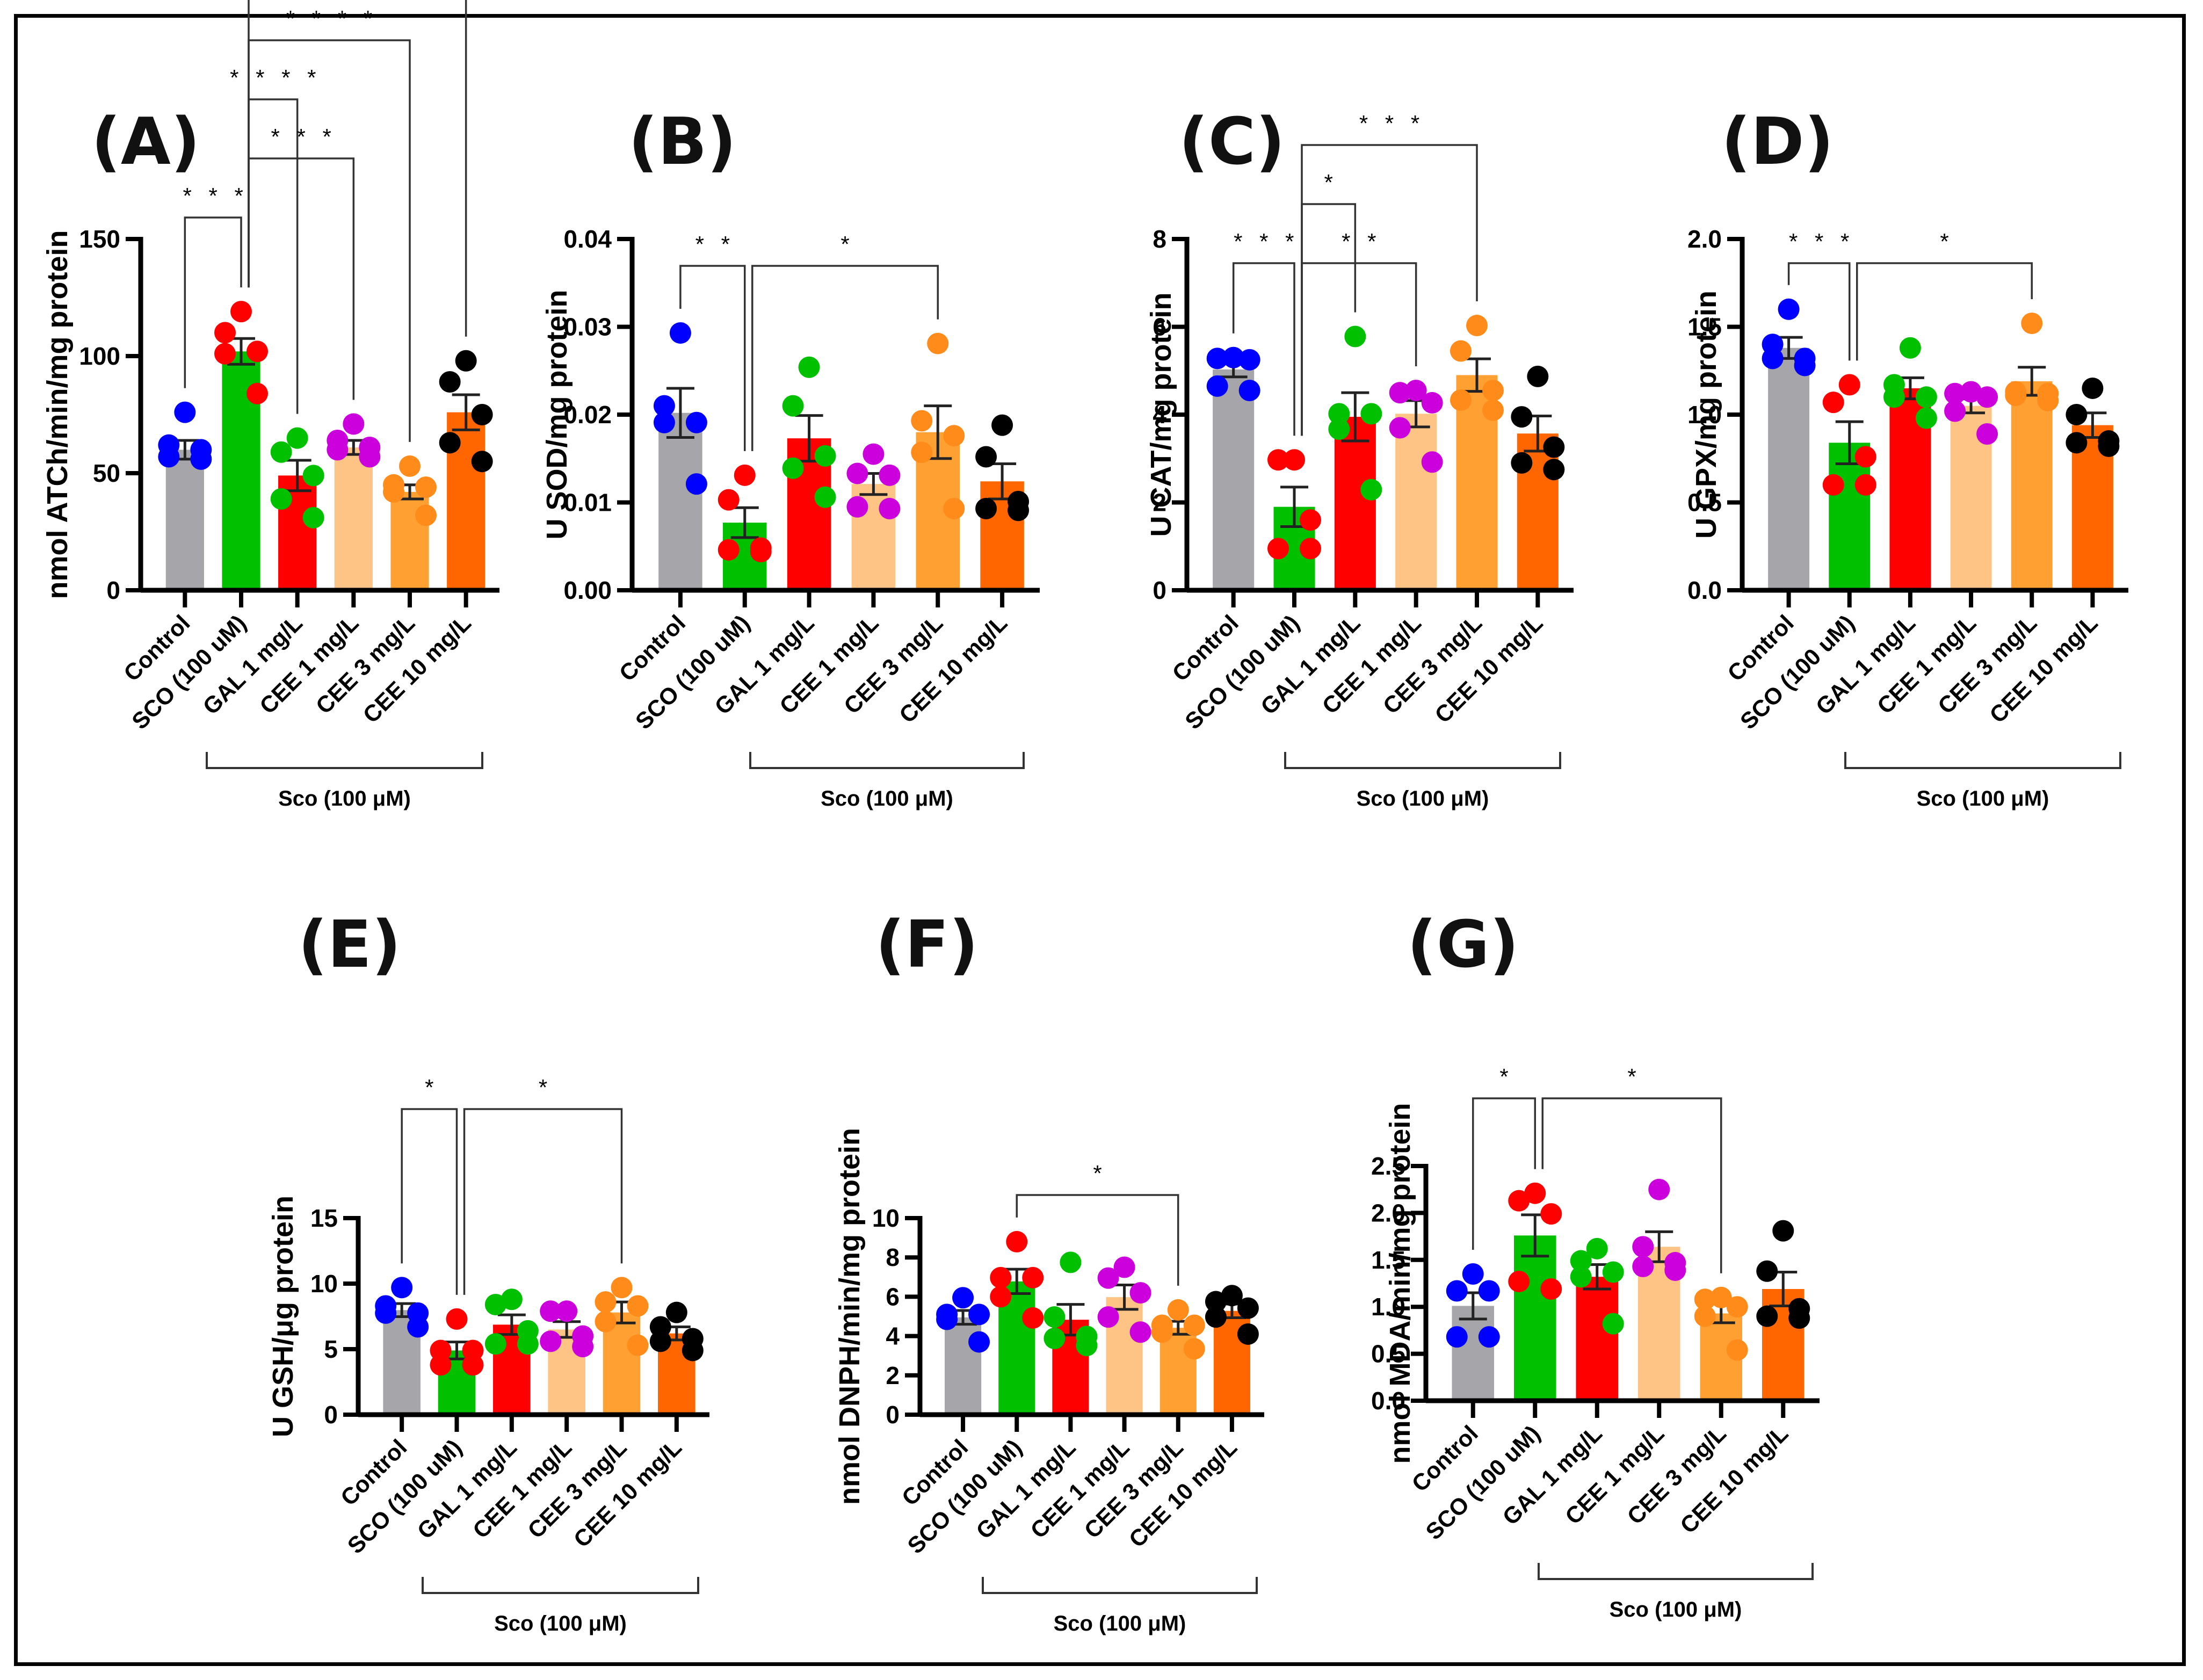 Image resolution: width=2203 pixels, height=1680 pixels. Describe the element at coordinates (215, 196) in the screenshot. I see `significance-label: * * *` at that location.